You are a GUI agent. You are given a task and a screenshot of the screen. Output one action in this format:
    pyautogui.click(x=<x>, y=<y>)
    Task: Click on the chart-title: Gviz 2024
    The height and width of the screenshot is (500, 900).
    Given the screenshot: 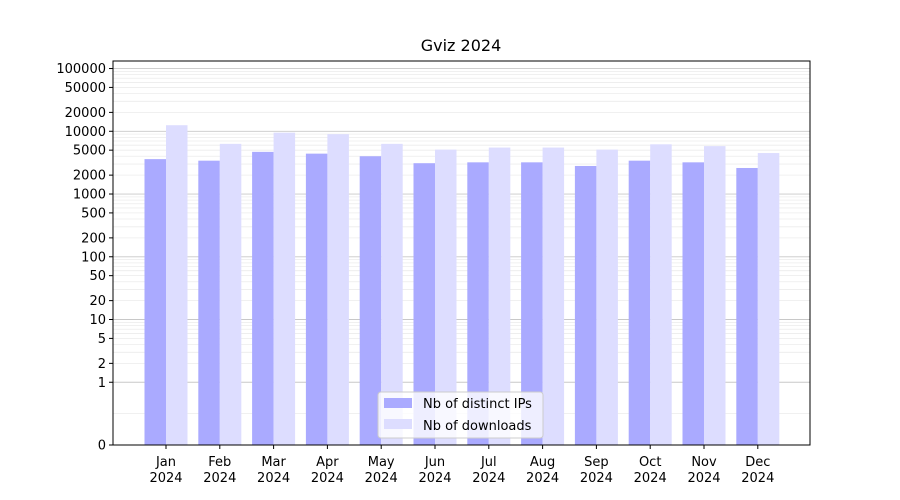 What is the action you would take?
    pyautogui.click(x=461, y=45)
    